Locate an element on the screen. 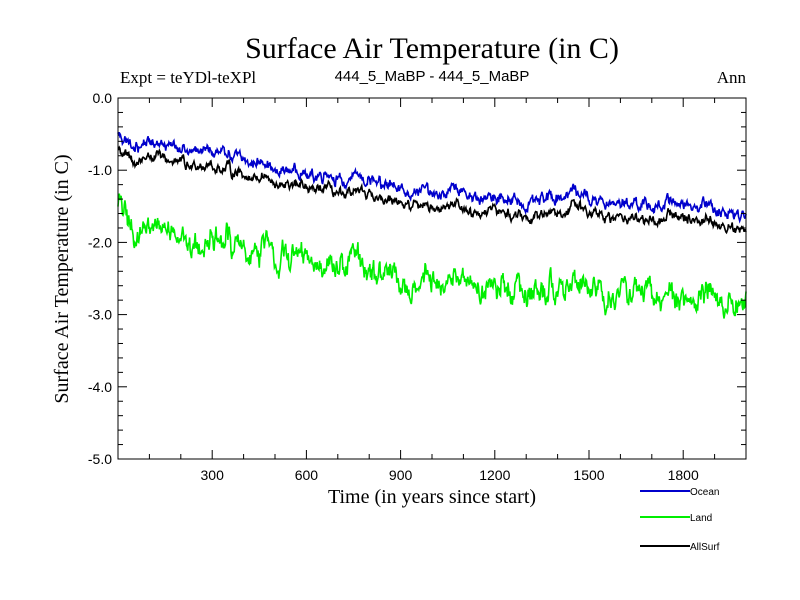 This screenshot has width=800, height=600. y-axis-label: Surface Air Temperature (in C) is located at coordinates (62, 278).